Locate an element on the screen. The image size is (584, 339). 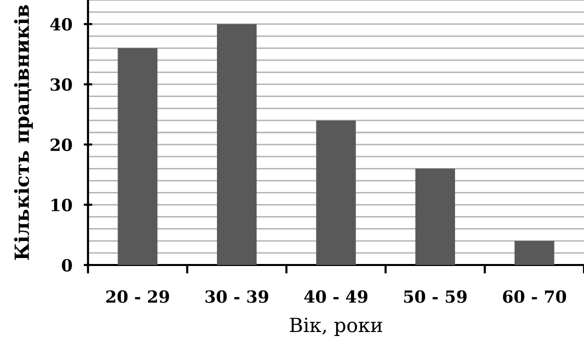
y-tick-label: 20 is located at coordinates (61, 145).